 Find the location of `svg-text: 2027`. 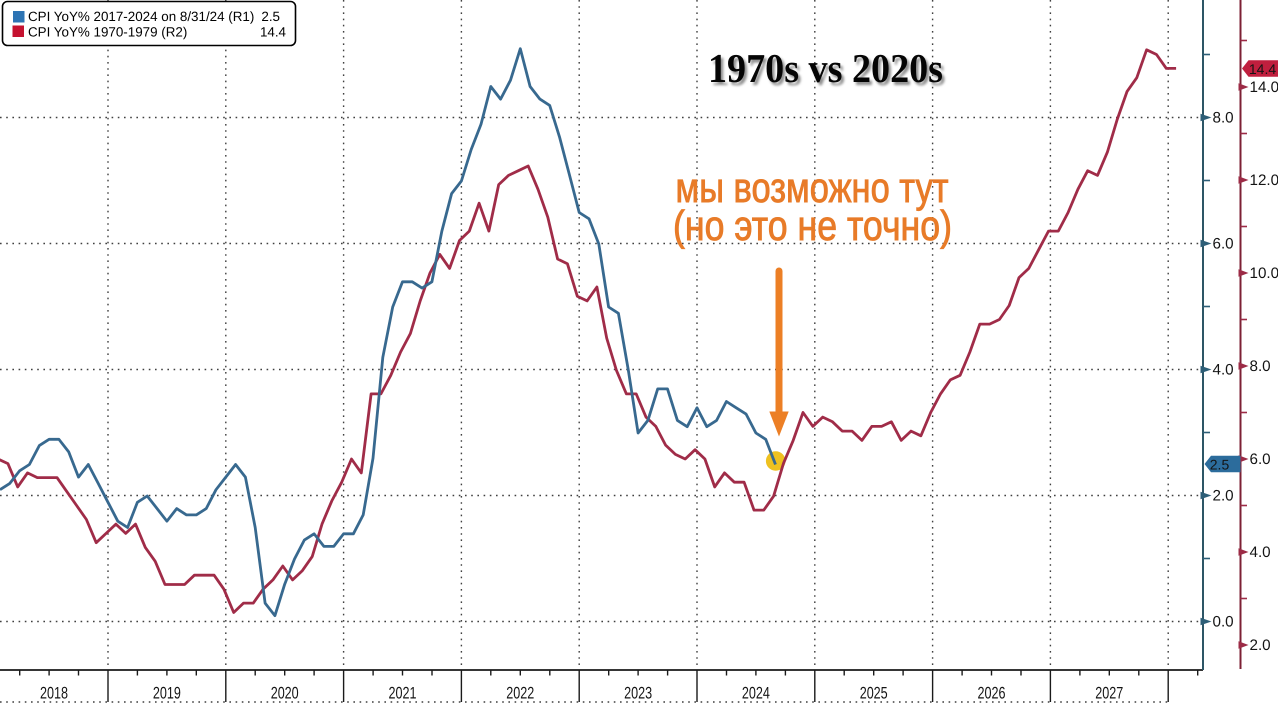

svg-text: 2027 is located at coordinates (1109, 693).